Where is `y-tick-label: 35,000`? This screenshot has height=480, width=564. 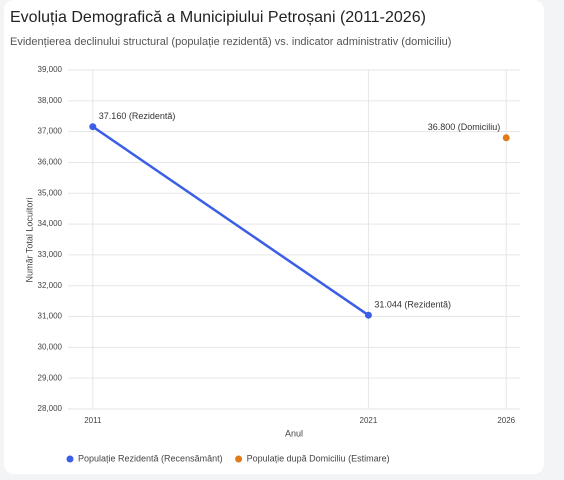 y-tick-label: 35,000 is located at coordinates (50, 192).